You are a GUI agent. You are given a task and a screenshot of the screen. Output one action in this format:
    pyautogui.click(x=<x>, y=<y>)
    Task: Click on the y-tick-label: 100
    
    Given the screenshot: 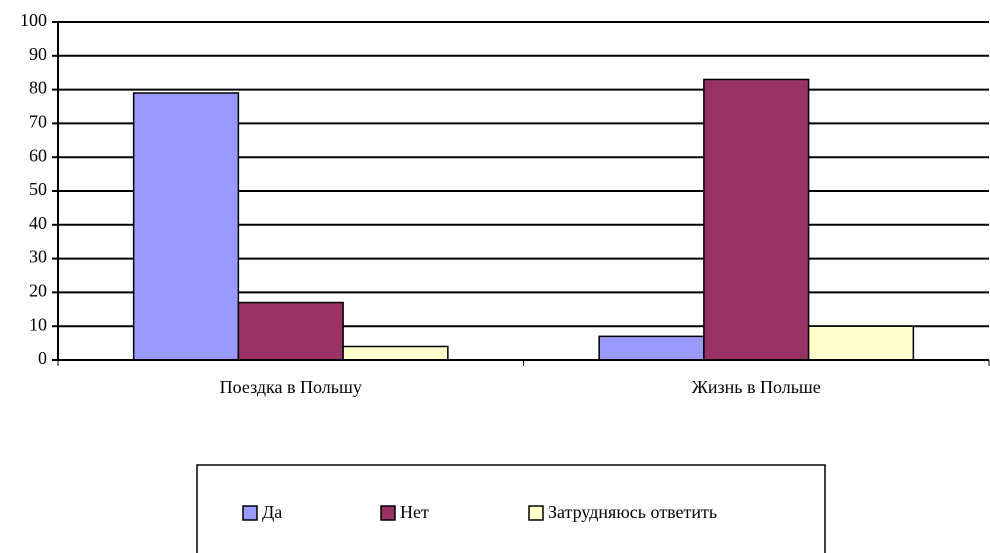 What is the action you would take?
    pyautogui.click(x=33, y=20)
    